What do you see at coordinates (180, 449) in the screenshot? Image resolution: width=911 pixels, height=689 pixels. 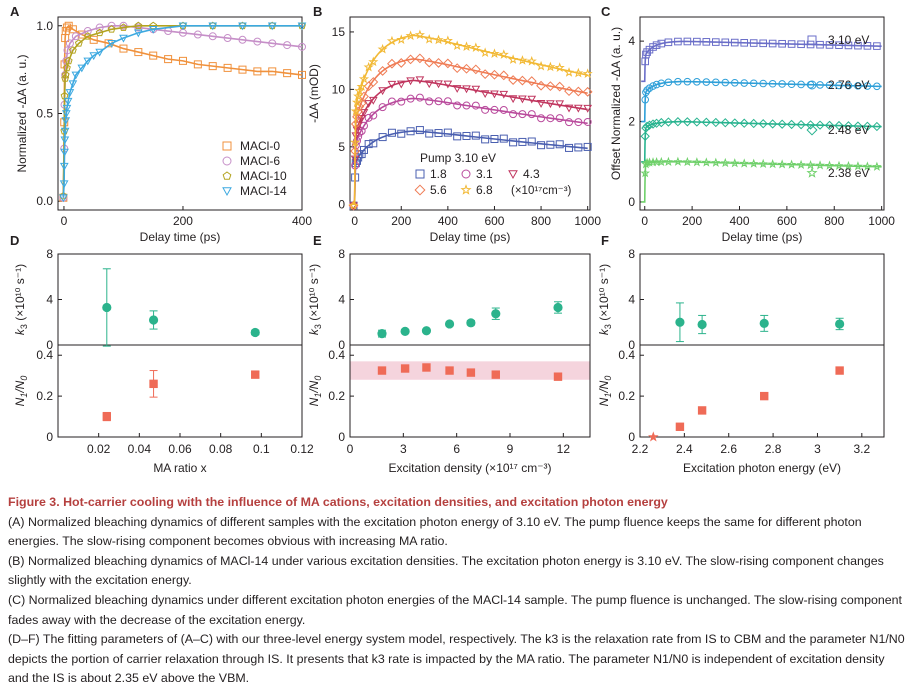 I see `x-tick-label: 0.06` at bounding box center [180, 449].